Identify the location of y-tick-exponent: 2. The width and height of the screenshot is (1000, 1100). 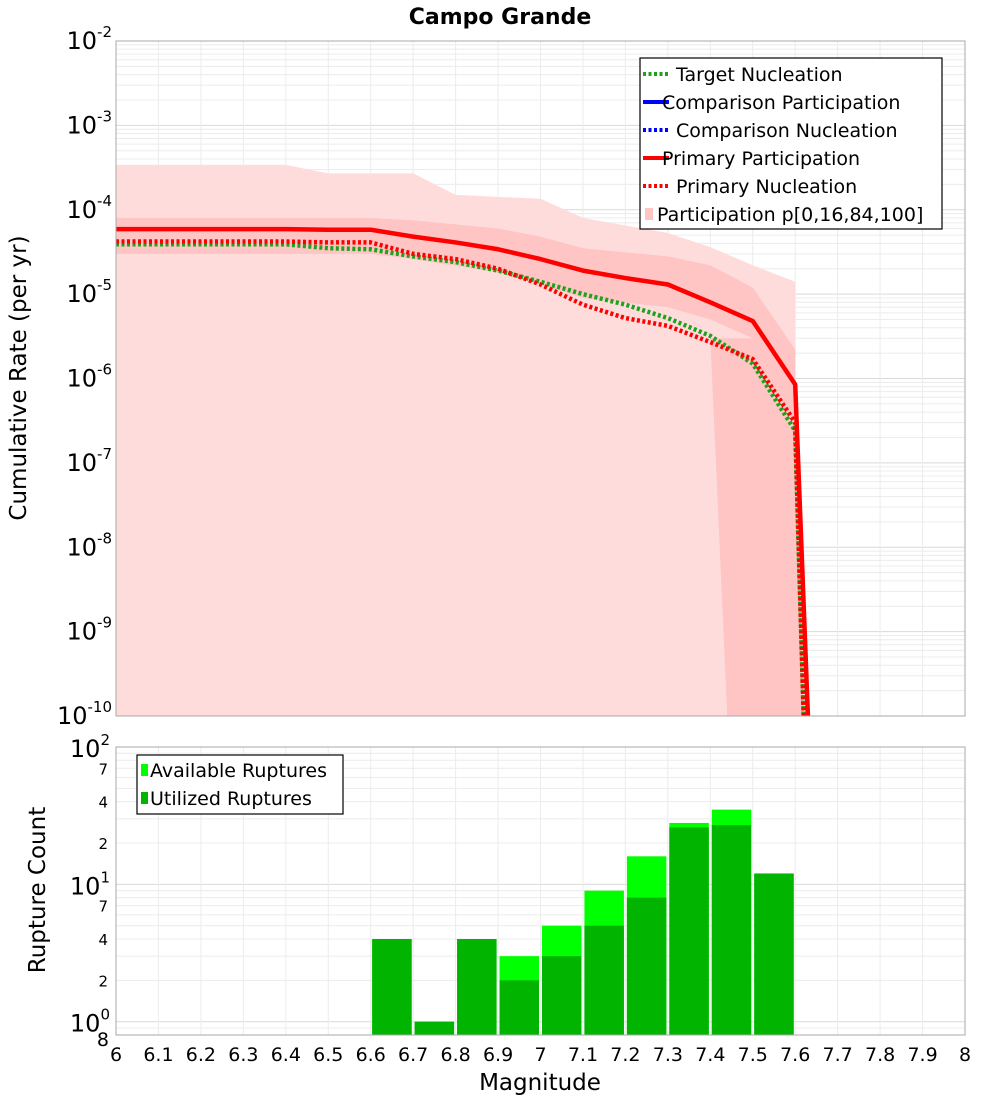
(105, 740).